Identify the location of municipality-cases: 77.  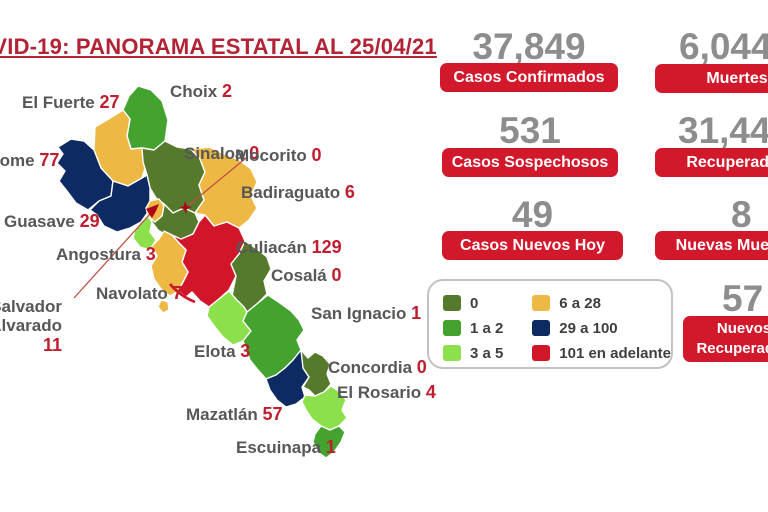
(49, 160).